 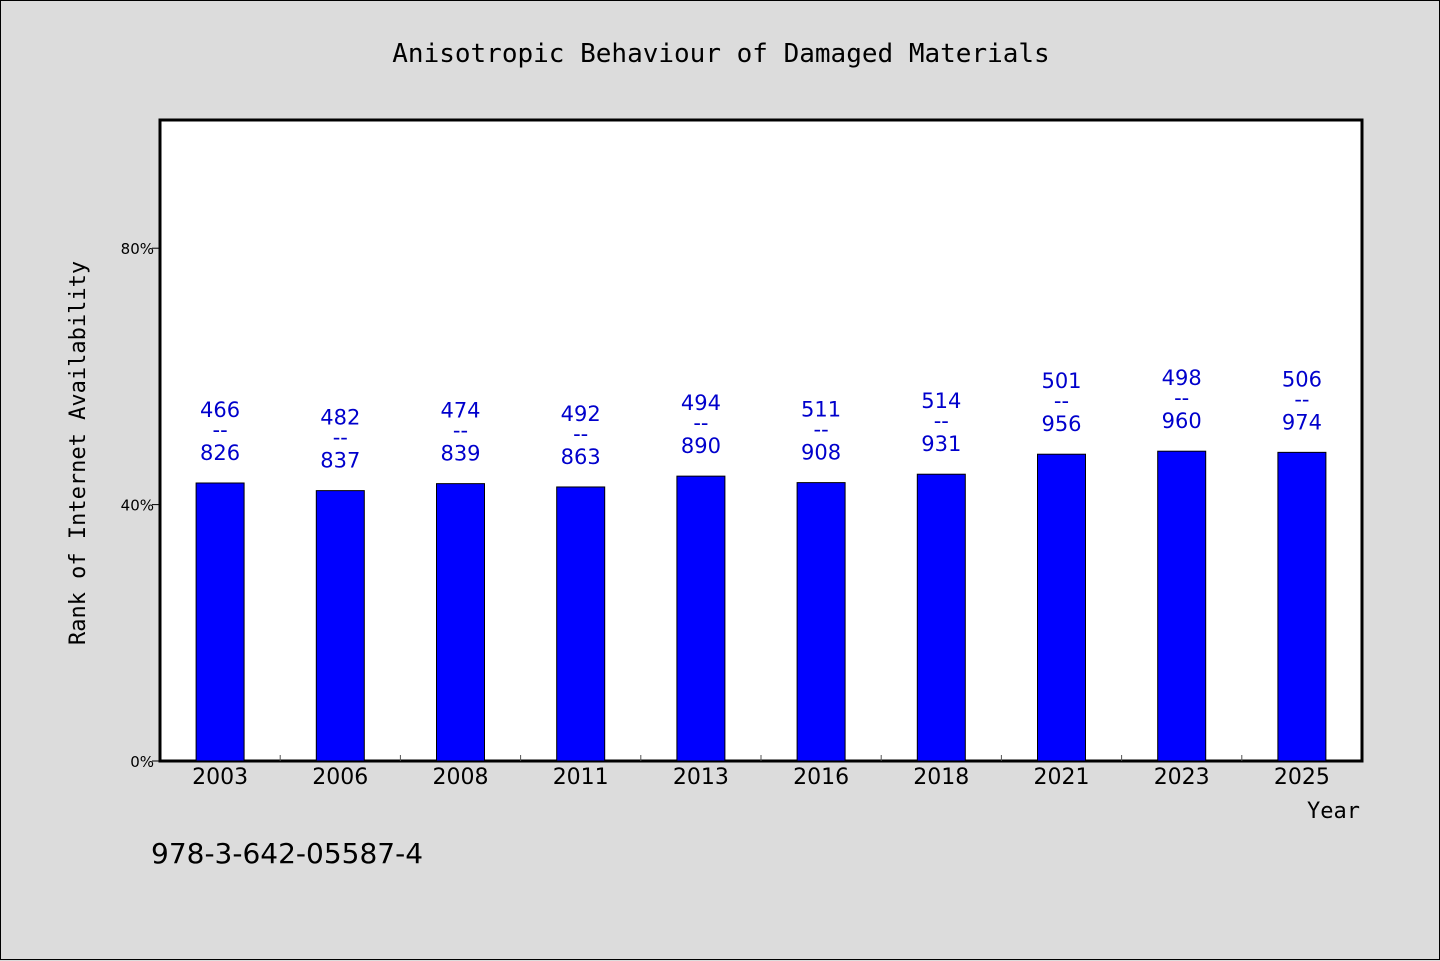 I want to click on bar-label-bottom: 931, so click(x=941, y=444).